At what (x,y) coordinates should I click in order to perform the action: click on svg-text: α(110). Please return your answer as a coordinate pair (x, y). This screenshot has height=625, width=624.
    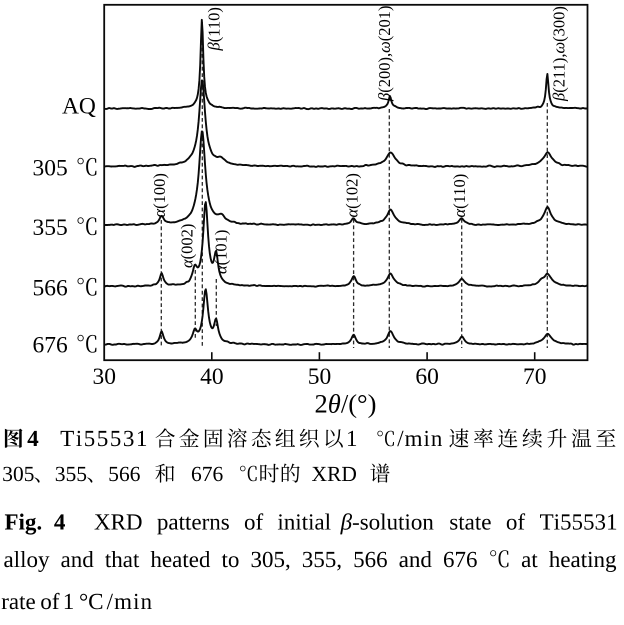
    Looking at the image, I should click on (459, 196).